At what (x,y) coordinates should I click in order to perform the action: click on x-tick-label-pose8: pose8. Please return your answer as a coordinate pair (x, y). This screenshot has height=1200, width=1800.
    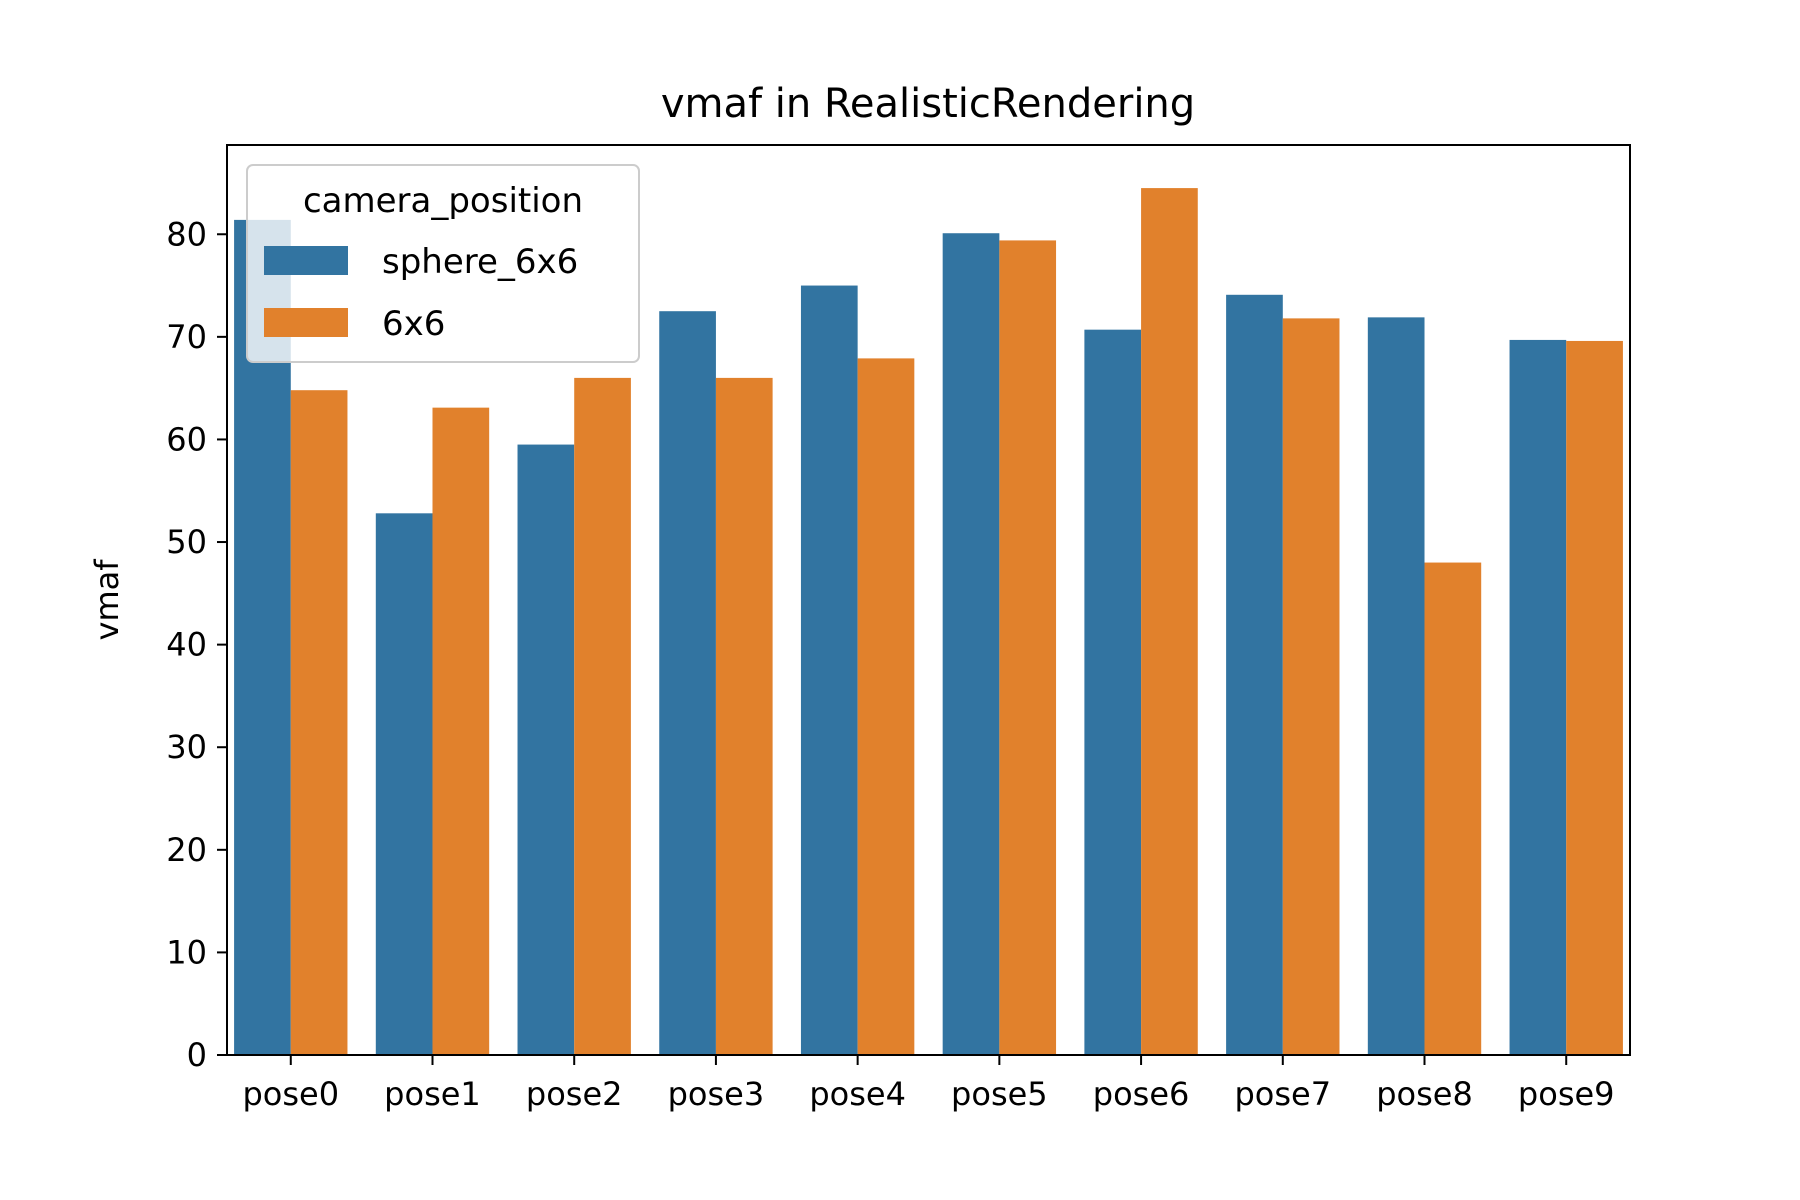
    Looking at the image, I should click on (1424, 1094).